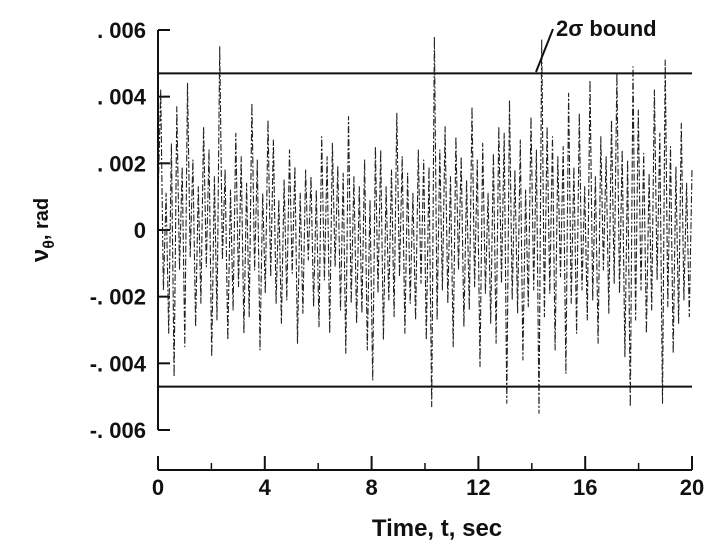 This screenshot has width=713, height=553. What do you see at coordinates (265, 487) in the screenshot?
I see `x-tick-label: 4` at bounding box center [265, 487].